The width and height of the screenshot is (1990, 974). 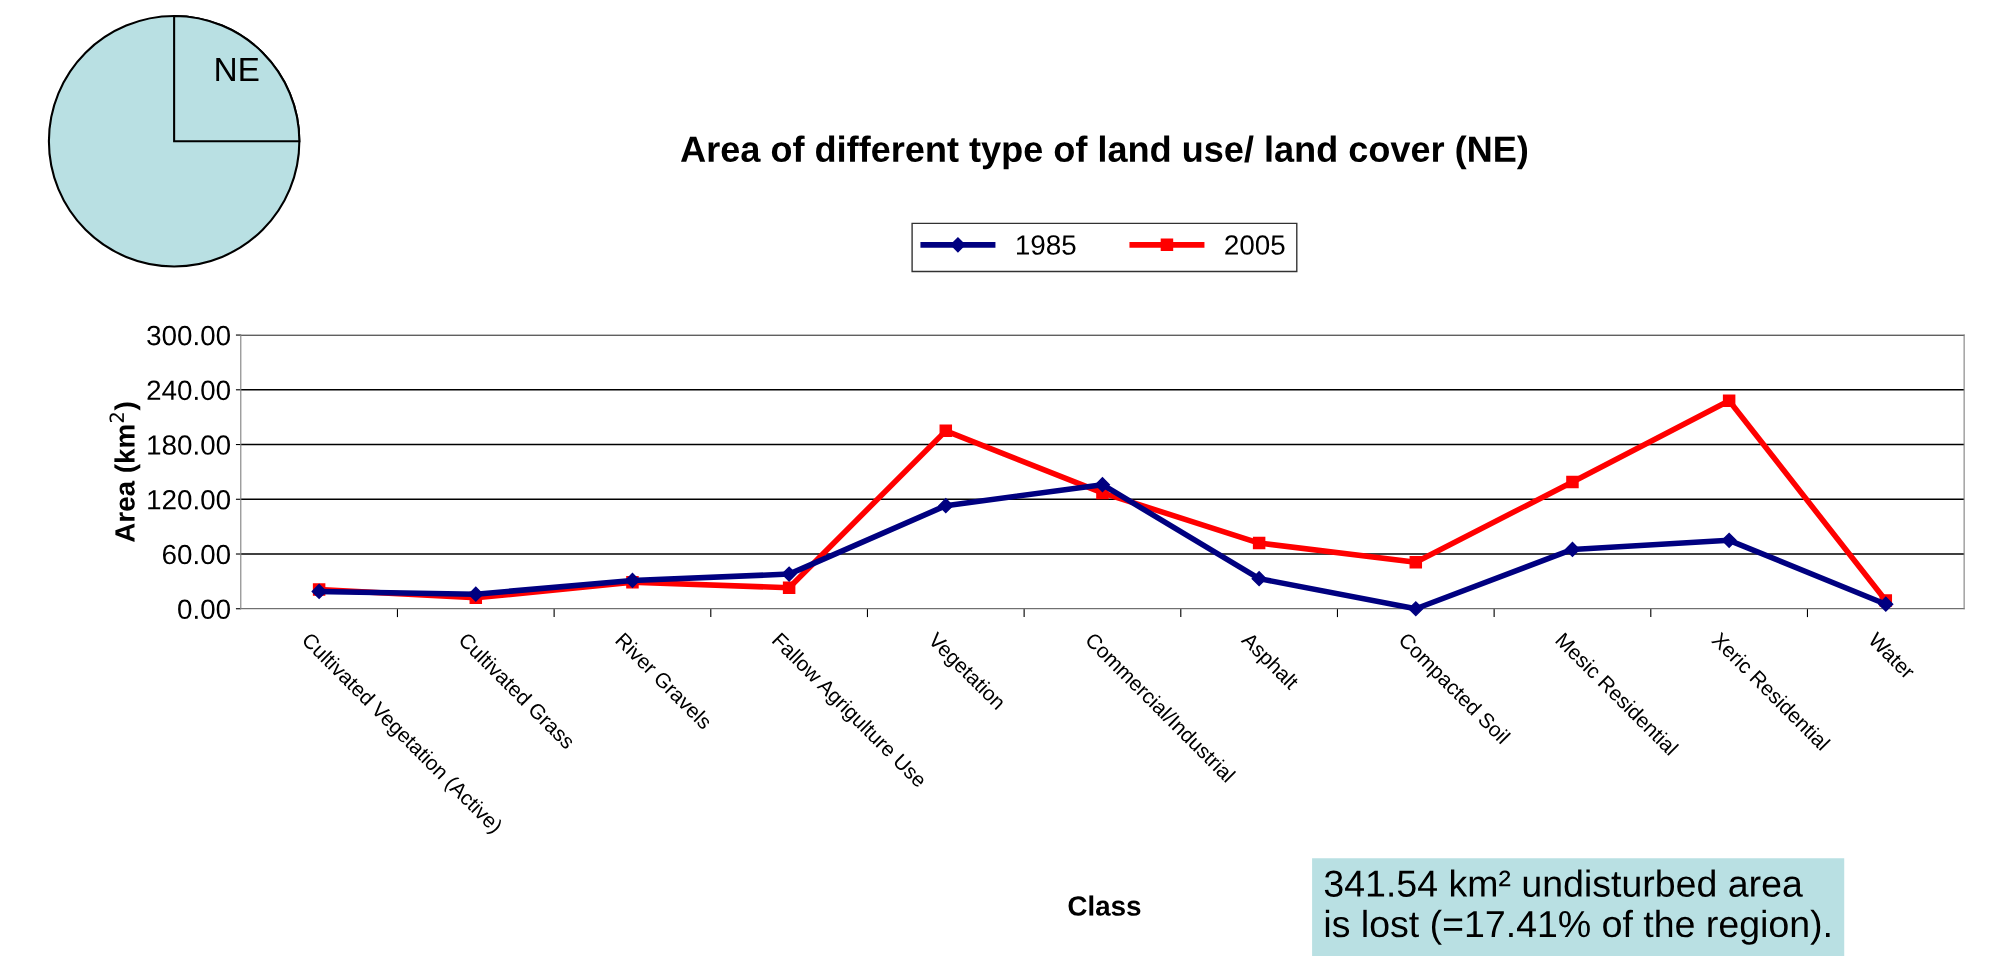 What do you see at coordinates (204, 609) in the screenshot?
I see `y-tick-label: 0.00` at bounding box center [204, 609].